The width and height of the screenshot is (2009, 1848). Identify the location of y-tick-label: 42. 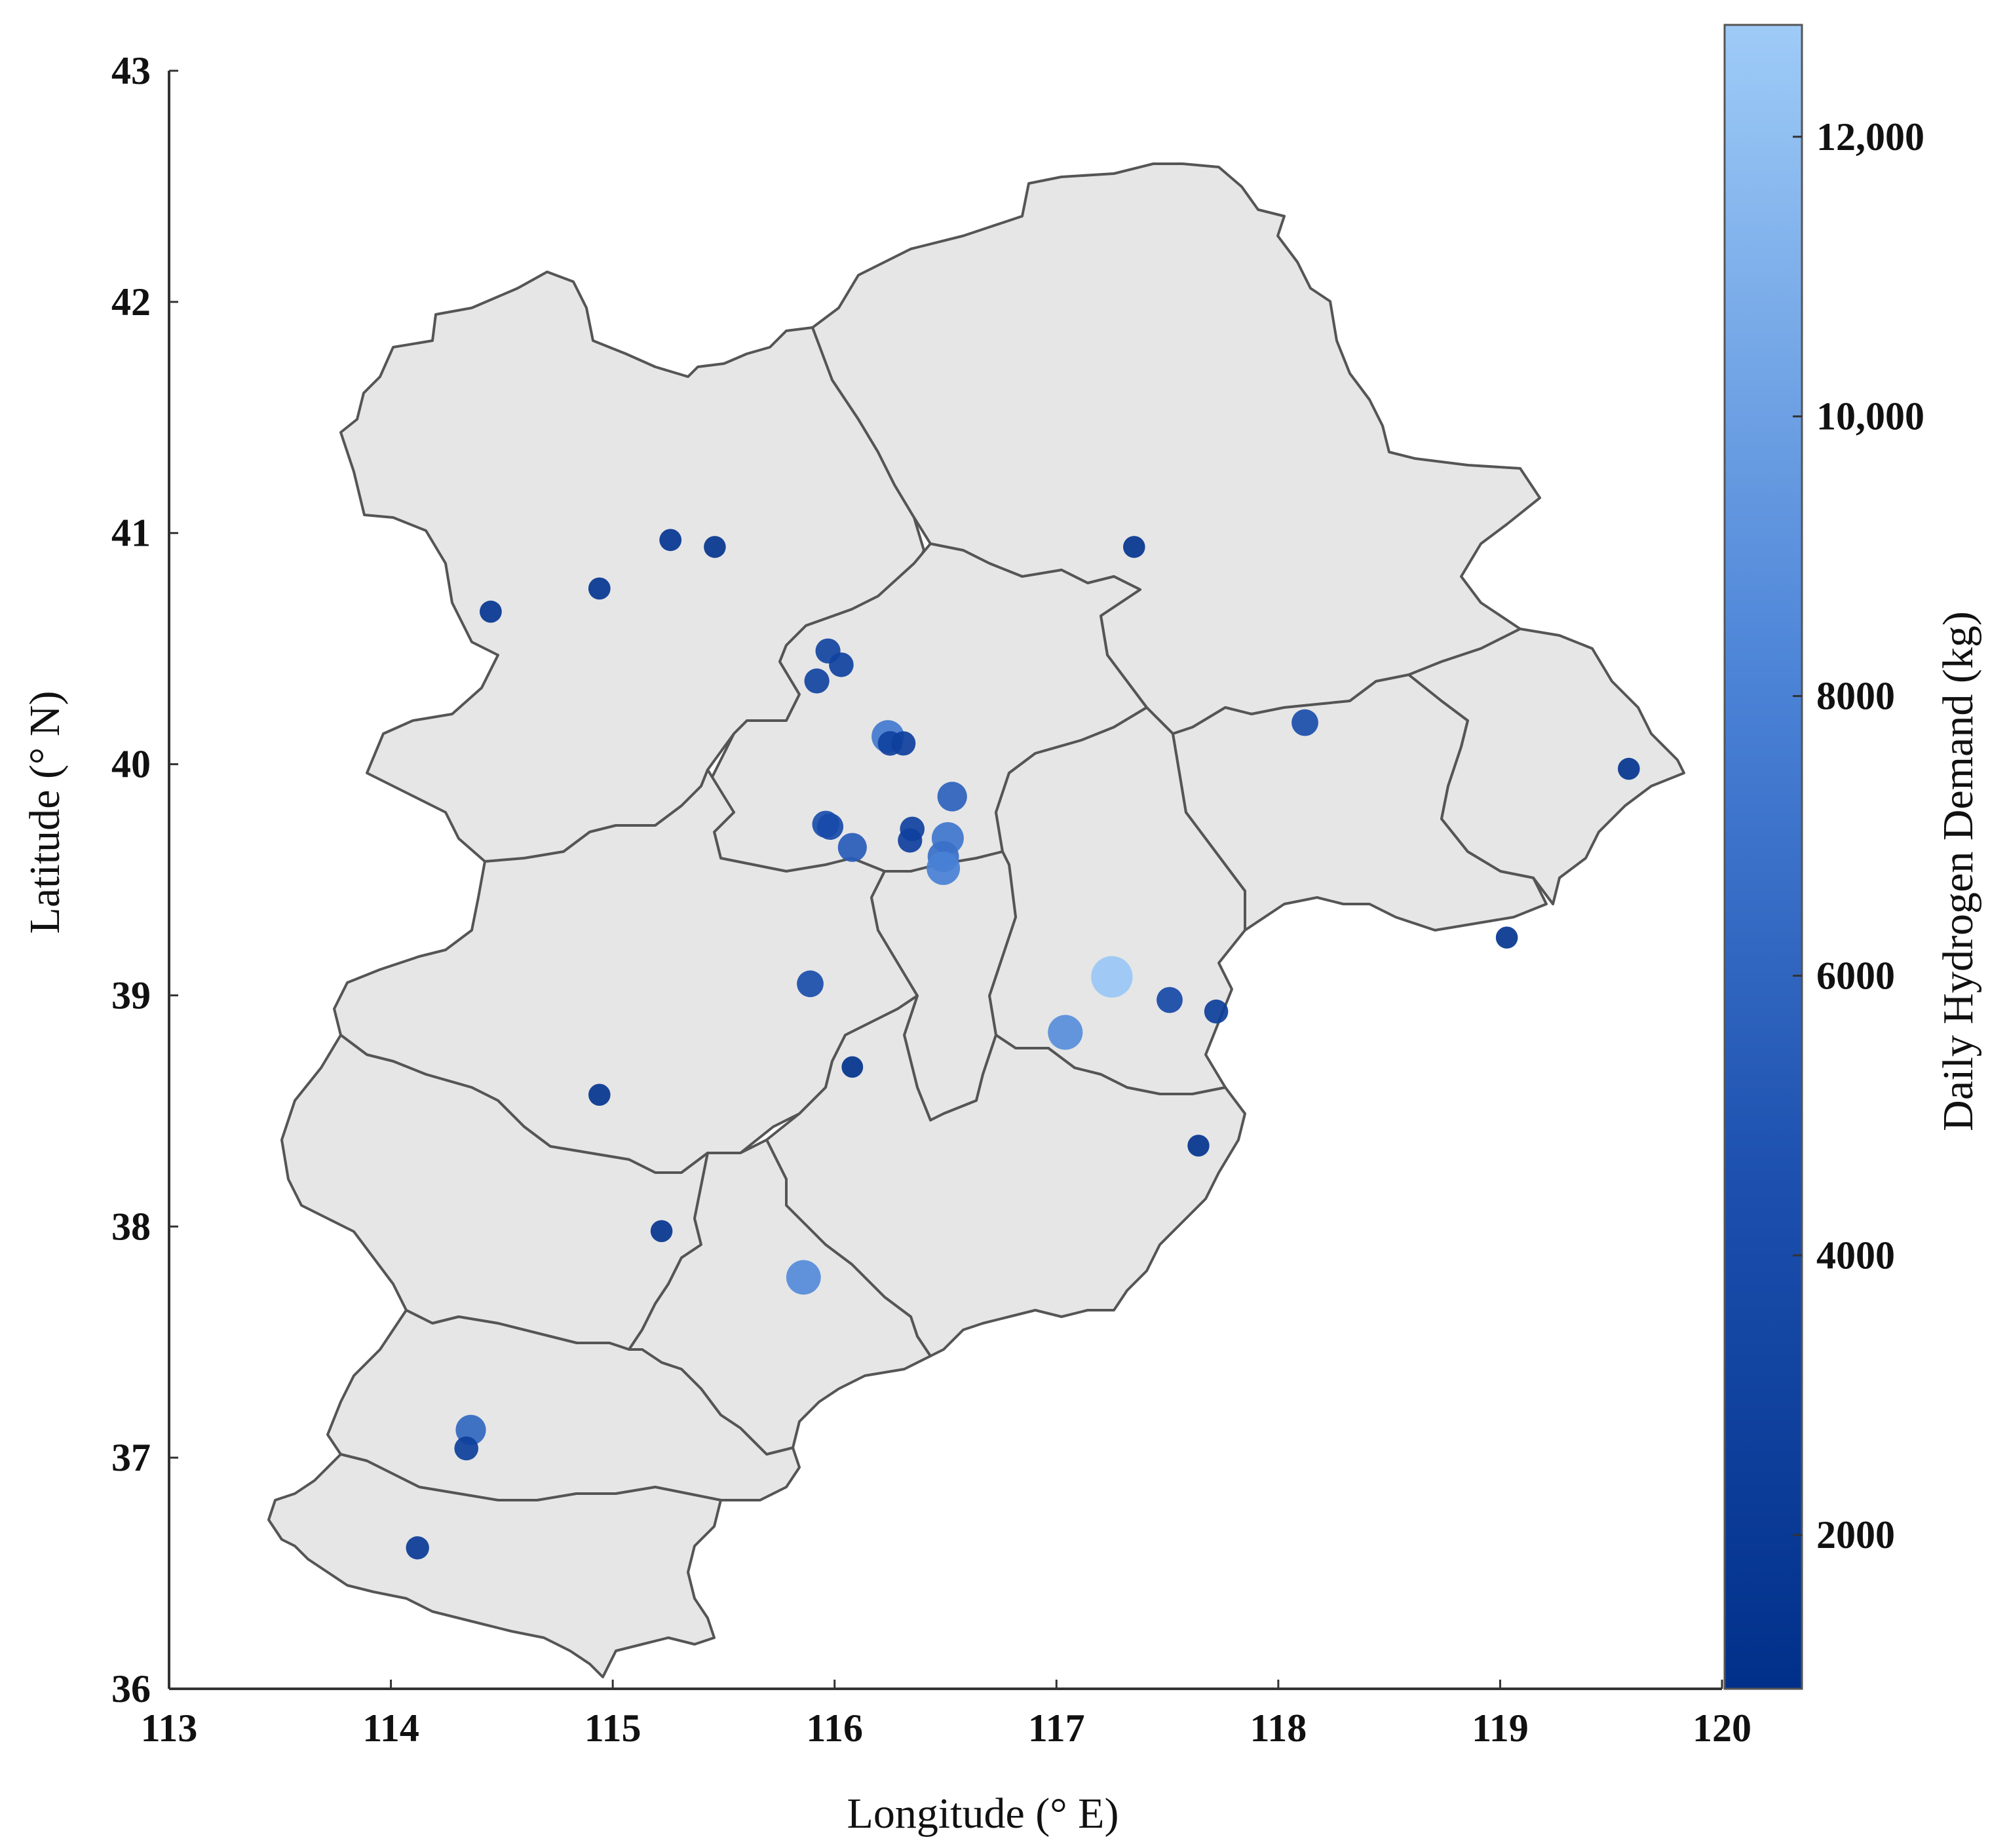
(131, 302).